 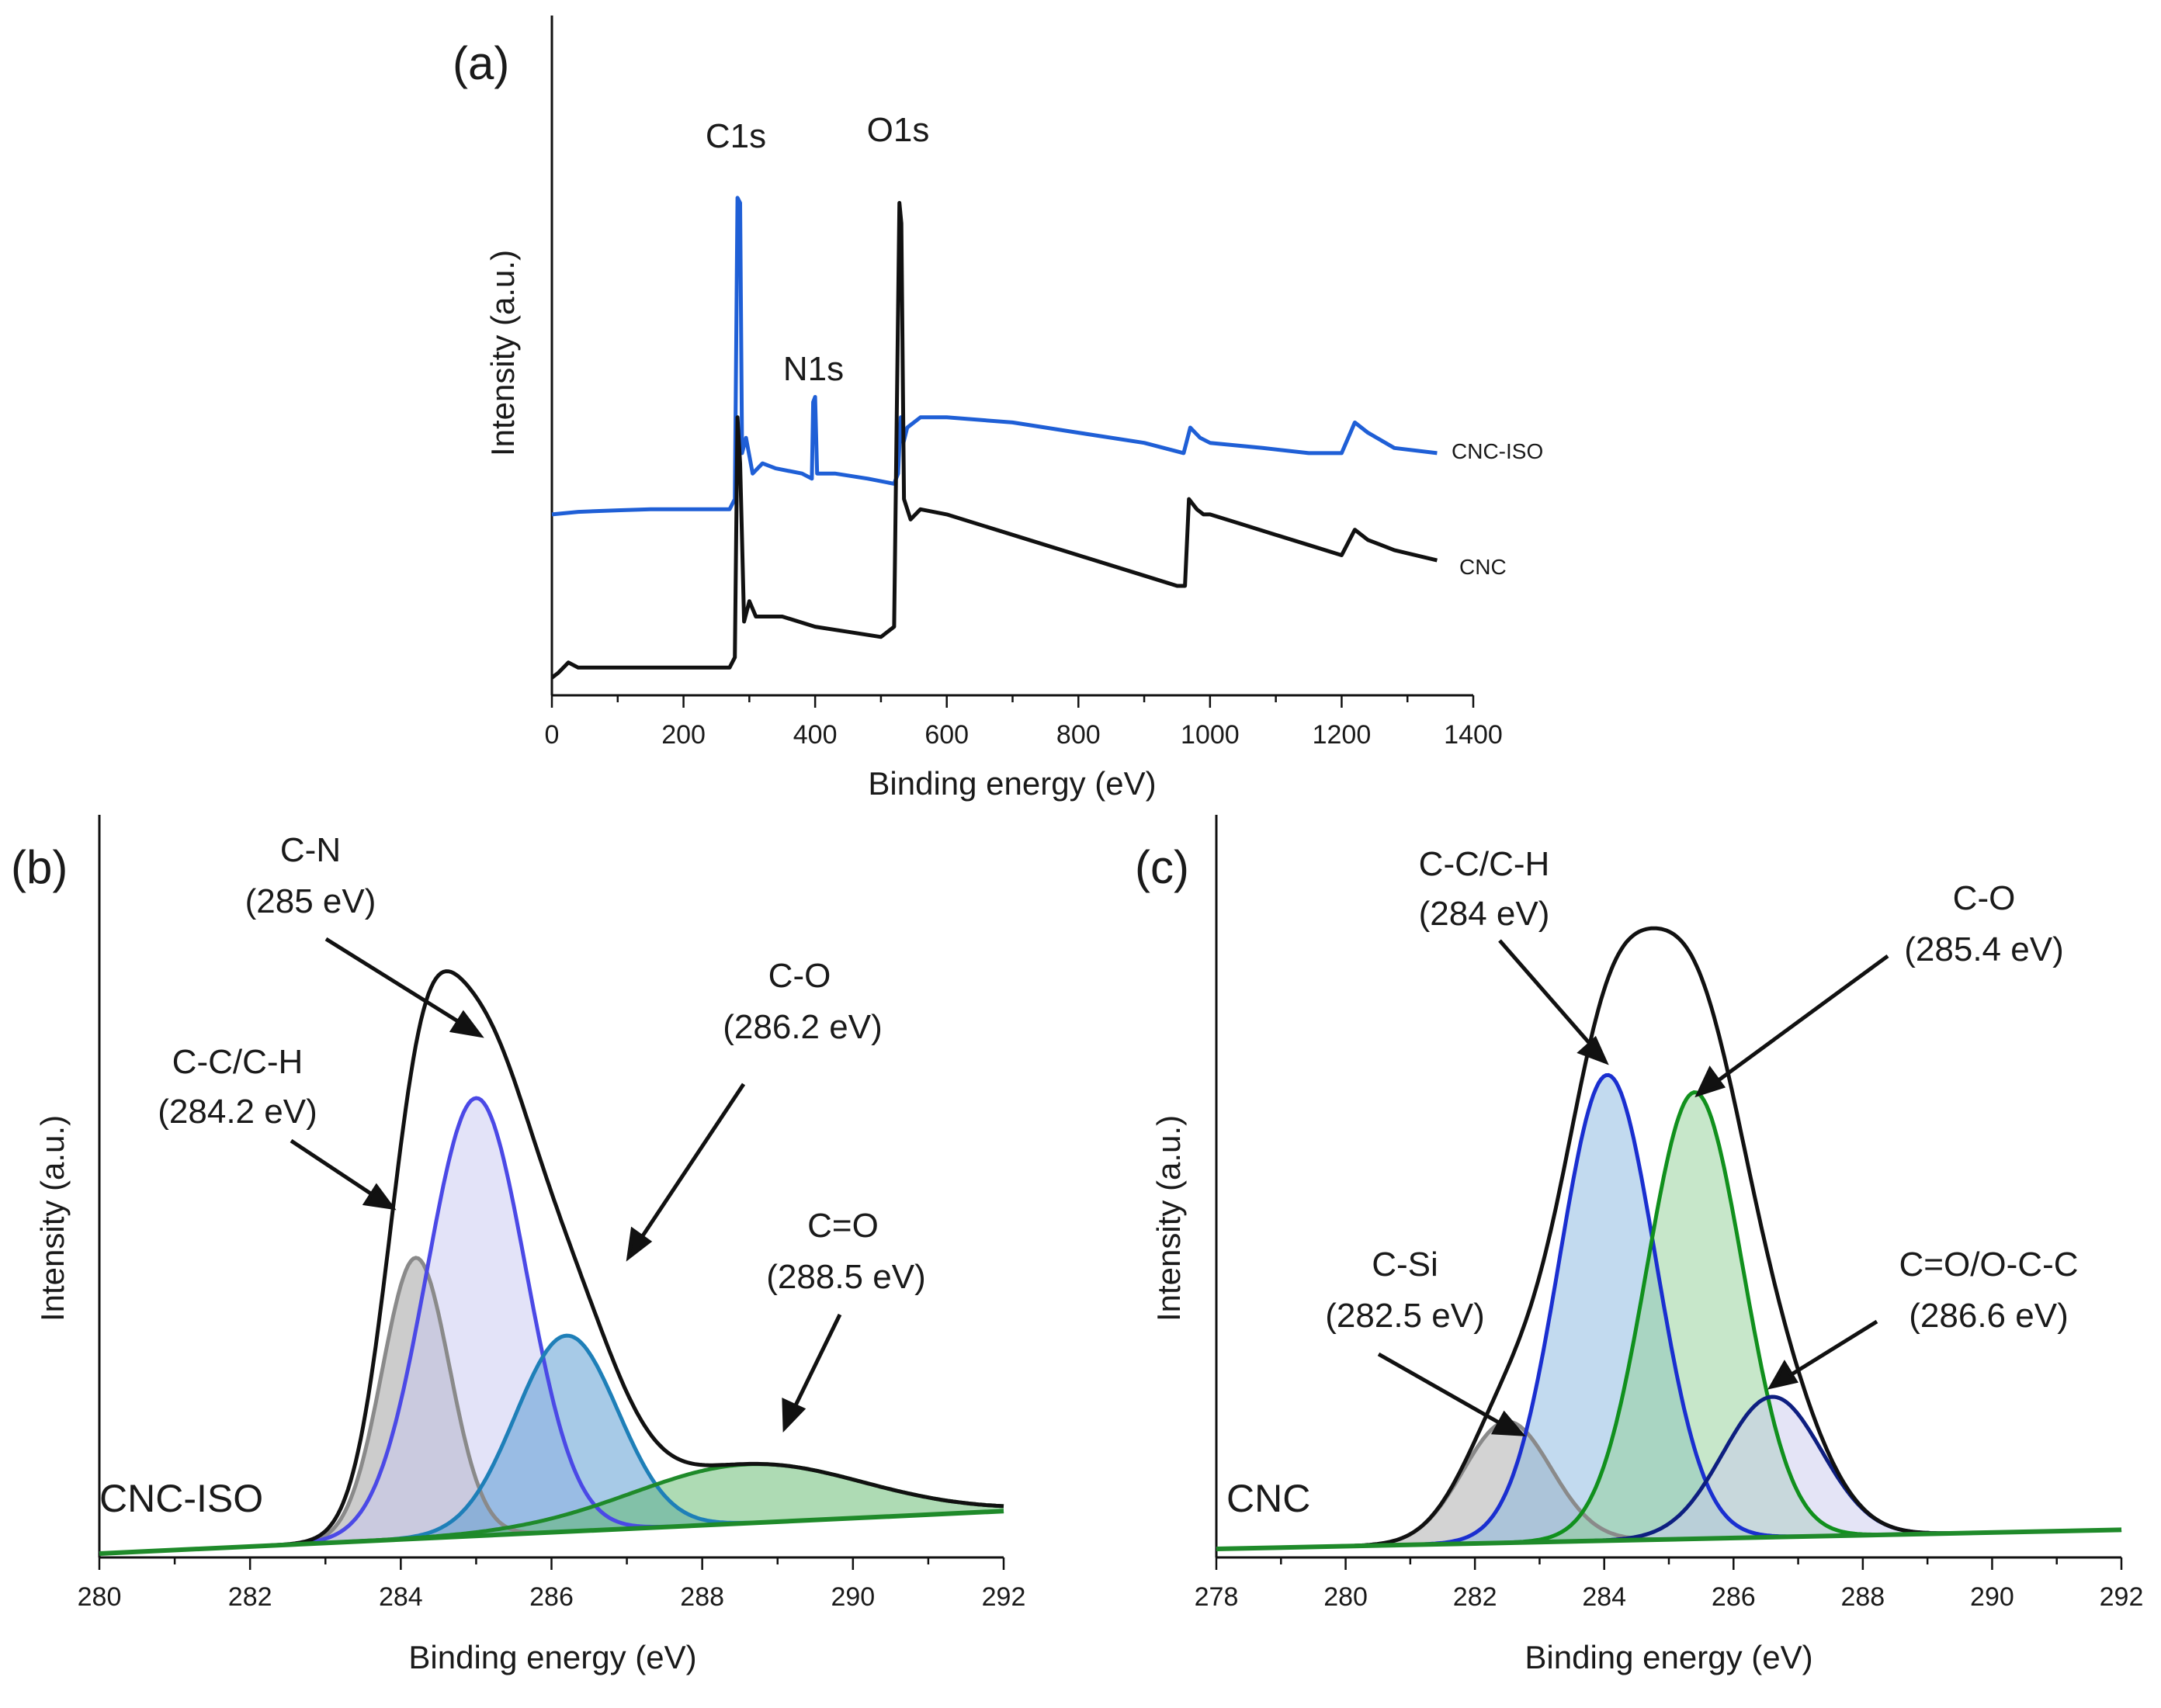 I want to click on c-co-arrow, so click(x=1802, y=1019).